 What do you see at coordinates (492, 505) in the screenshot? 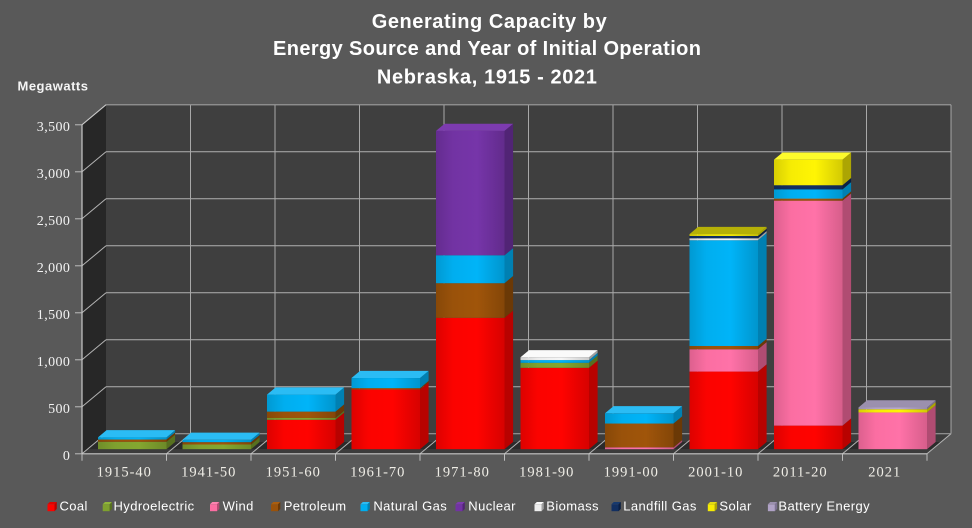
I see `svg-text: Nuclear` at bounding box center [492, 505].